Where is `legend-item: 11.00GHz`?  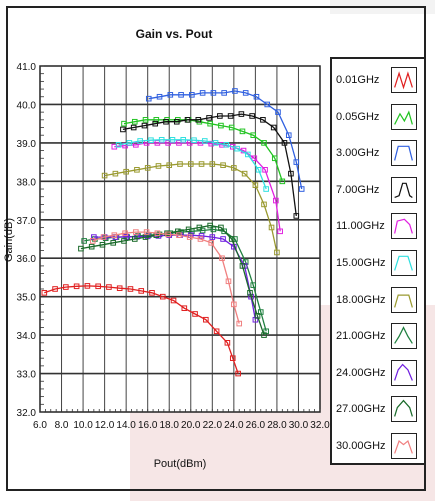 legend-item: 11.00GHz is located at coordinates (379, 226).